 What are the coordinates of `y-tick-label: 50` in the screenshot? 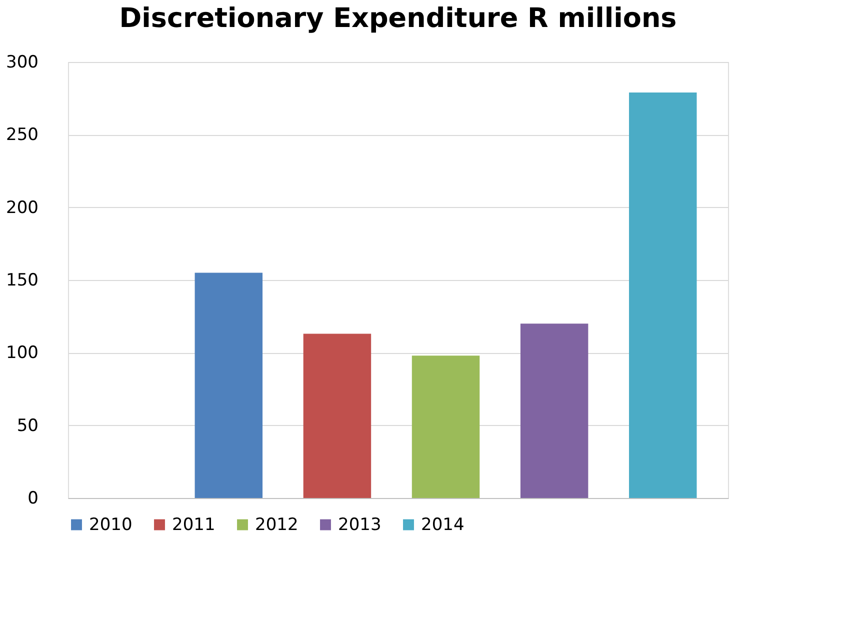 It's located at (27, 426).